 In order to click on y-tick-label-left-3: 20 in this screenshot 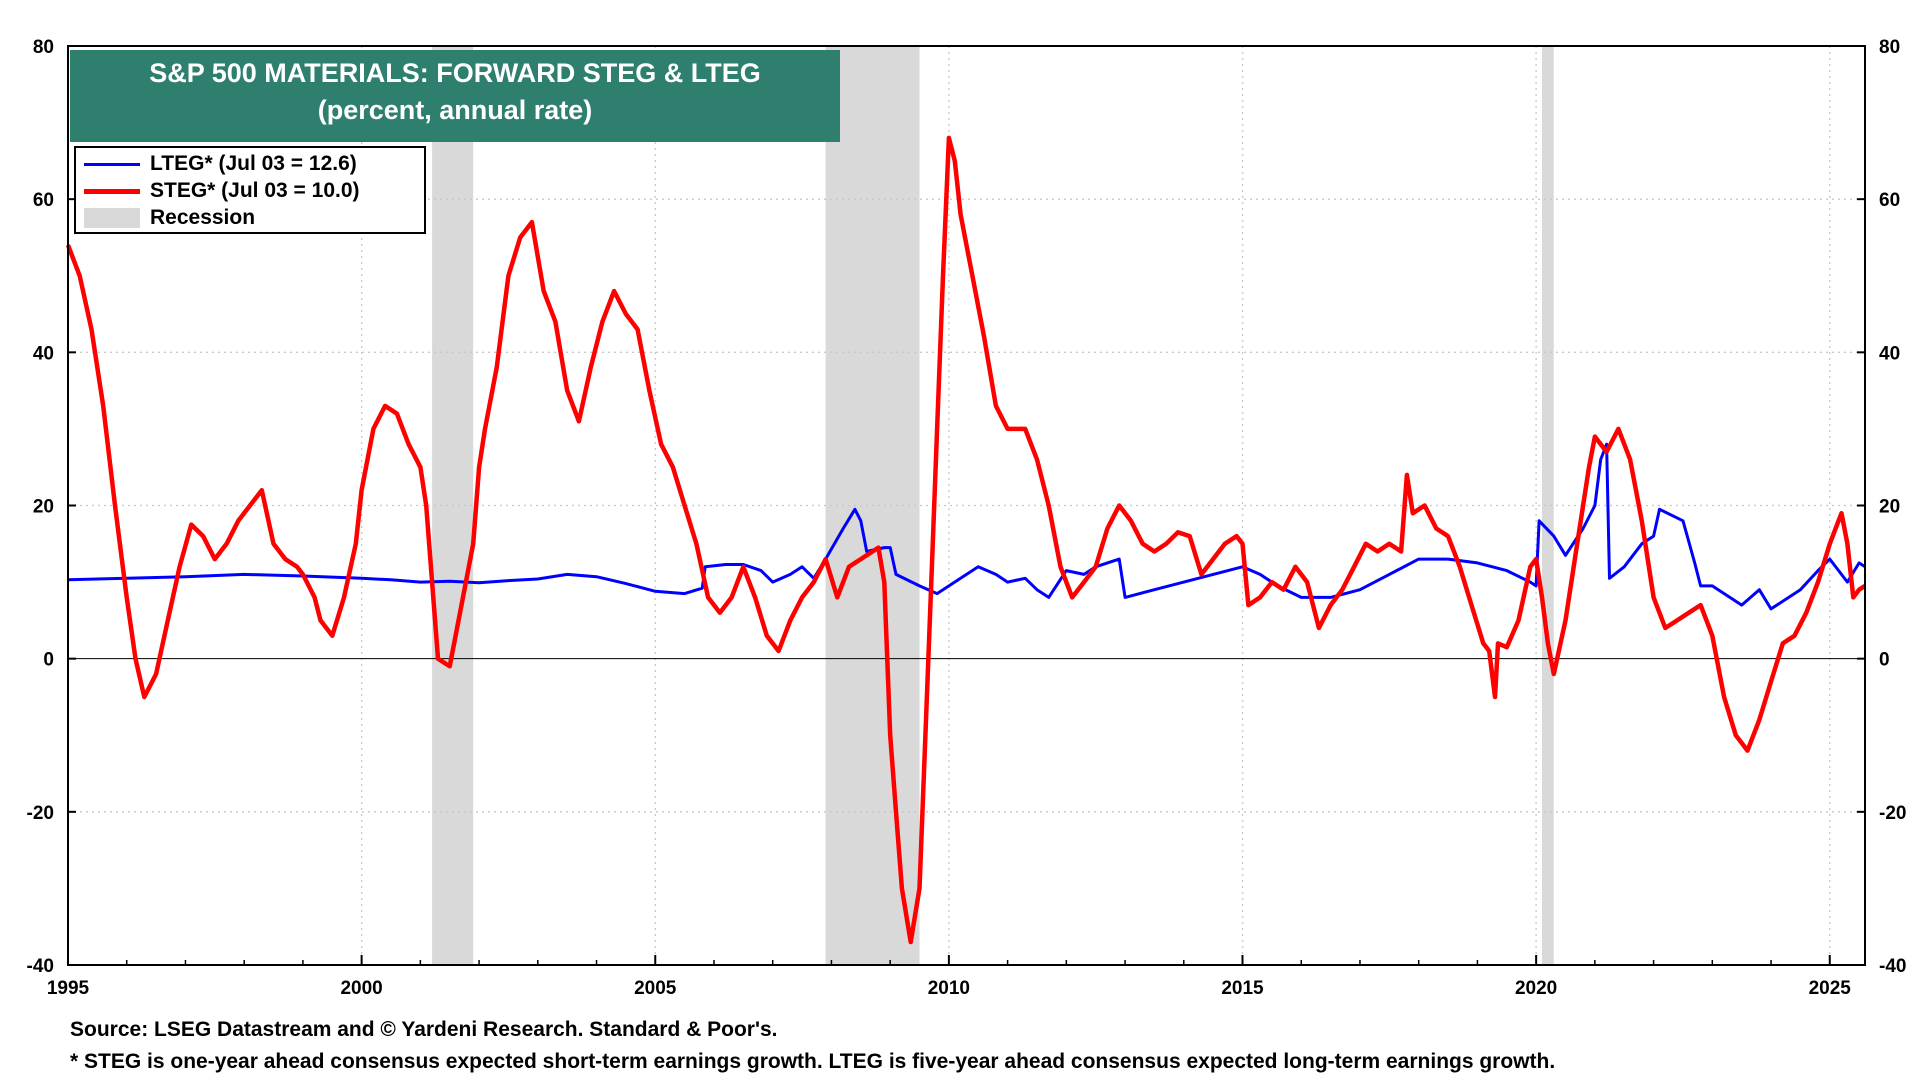, I will do `click(43, 507)`.